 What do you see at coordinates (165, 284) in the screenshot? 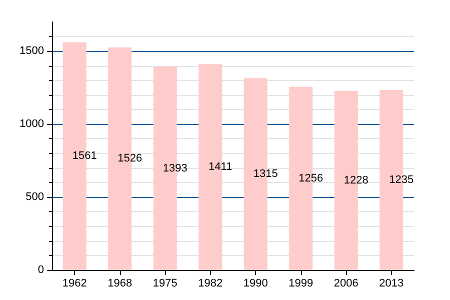
I see `x-tick-label: 1975` at bounding box center [165, 284].